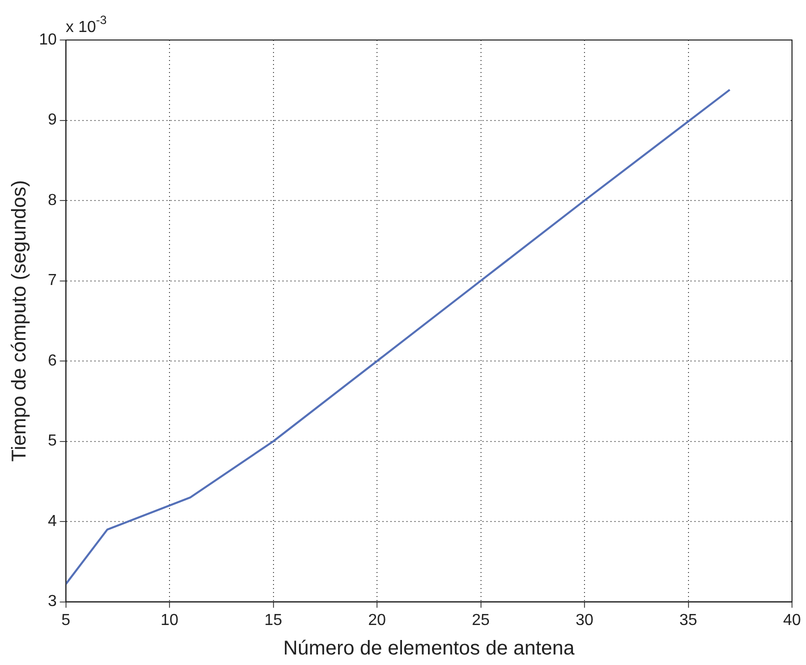 The height and width of the screenshot is (665, 806). Describe the element at coordinates (688, 620) in the screenshot. I see `x-tick-label: 35` at that location.